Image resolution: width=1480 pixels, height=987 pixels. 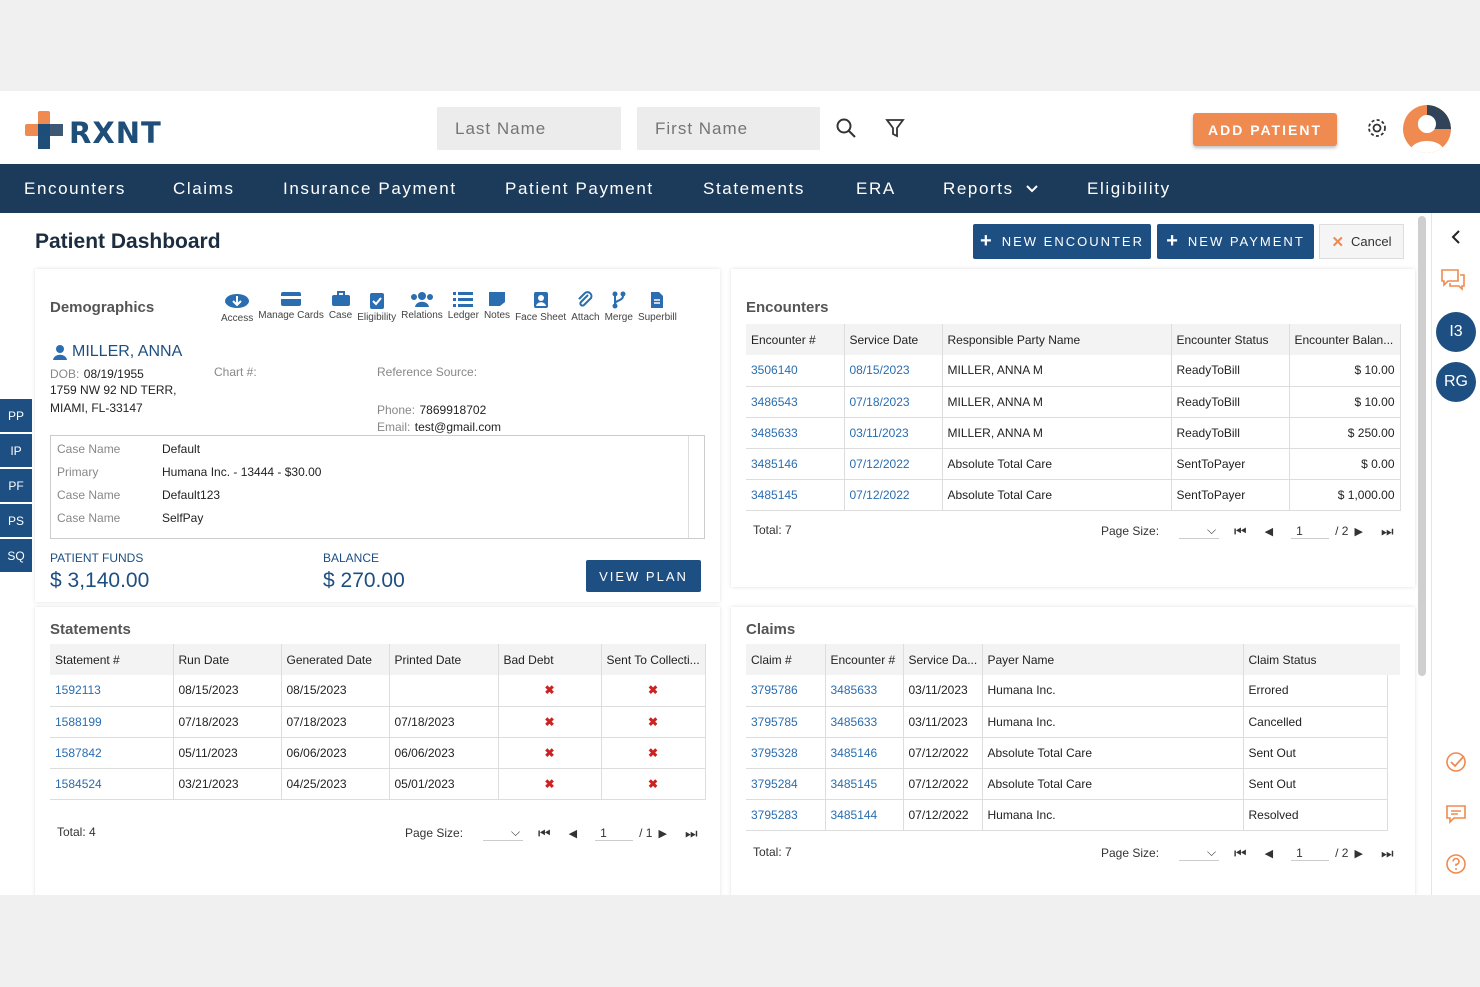 I want to click on statement-link: 1584524, so click(x=112, y=784).